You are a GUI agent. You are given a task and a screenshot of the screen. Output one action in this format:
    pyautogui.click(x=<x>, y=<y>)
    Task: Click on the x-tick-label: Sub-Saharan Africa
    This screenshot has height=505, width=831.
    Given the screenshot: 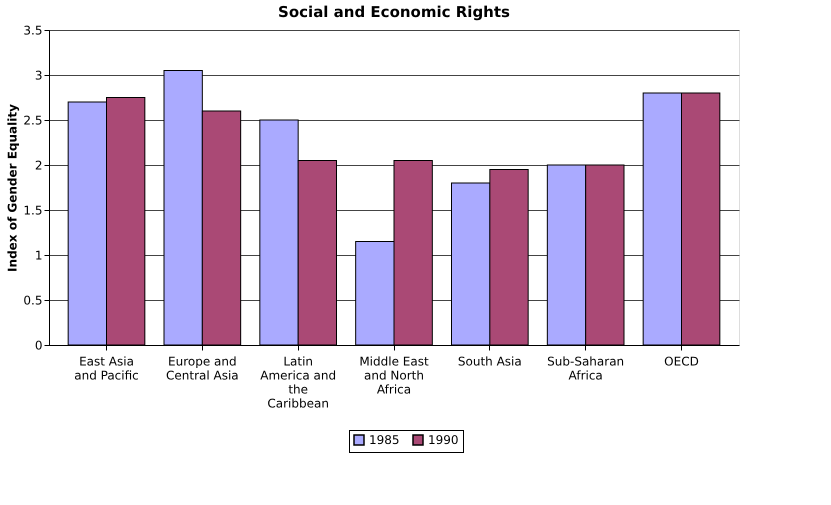 What is the action you would take?
    pyautogui.click(x=585, y=368)
    